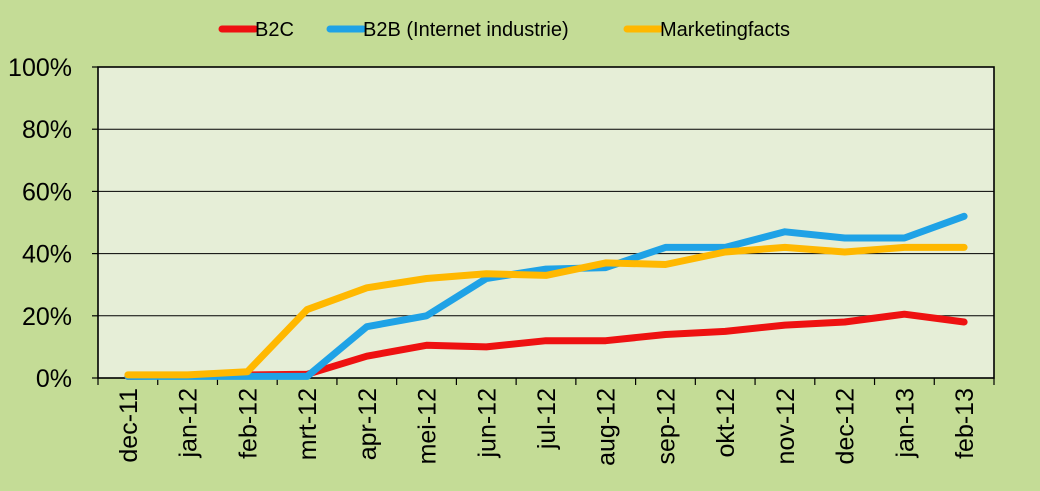  What do you see at coordinates (547, 419) in the screenshot?
I see `x-tick-label: jul-12` at bounding box center [547, 419].